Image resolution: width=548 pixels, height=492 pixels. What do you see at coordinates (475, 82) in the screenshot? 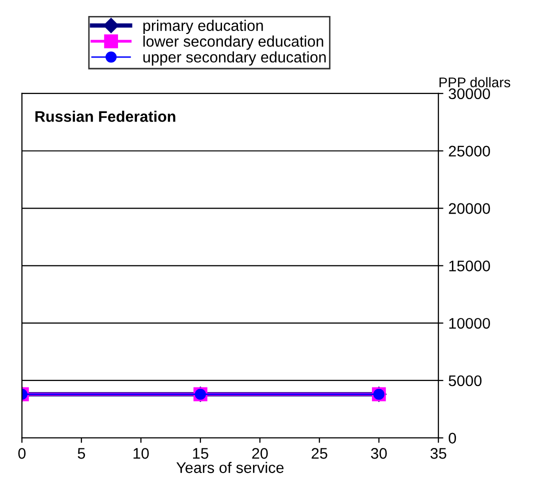
I see `y-axis-title: PPP dollars` at bounding box center [475, 82].